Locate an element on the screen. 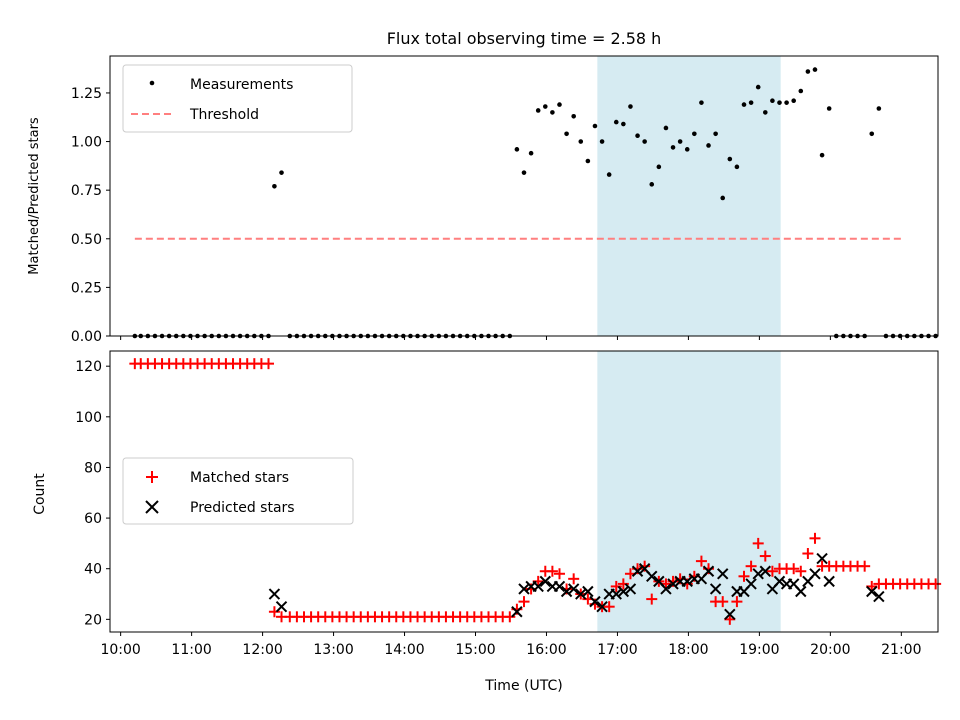 This screenshot has width=960, height=720. legend-matched-label: Matched stars is located at coordinates (239, 478).